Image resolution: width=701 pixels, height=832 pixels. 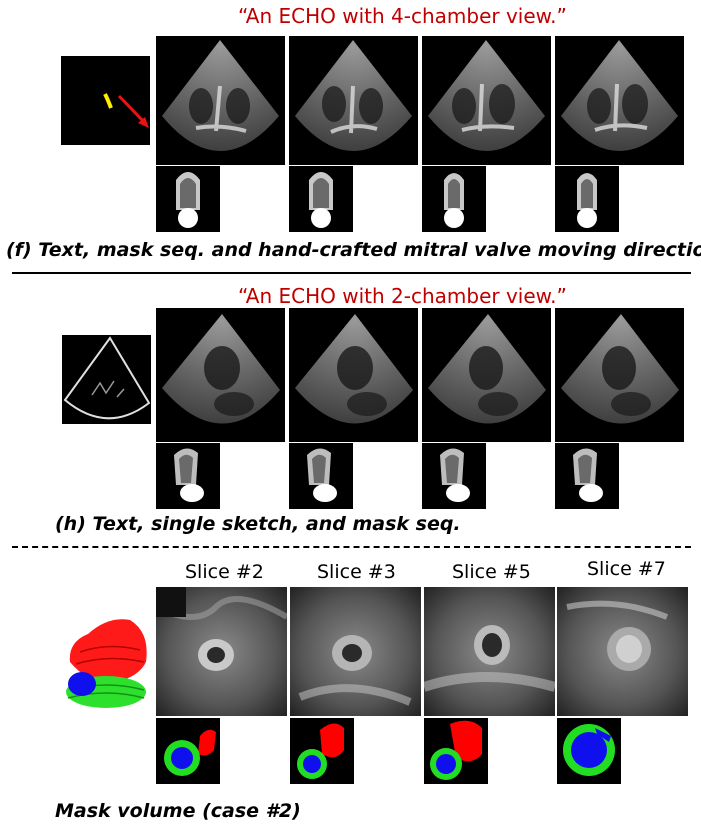 I want to click on direction-arrow-icon, so click(x=131, y=109).